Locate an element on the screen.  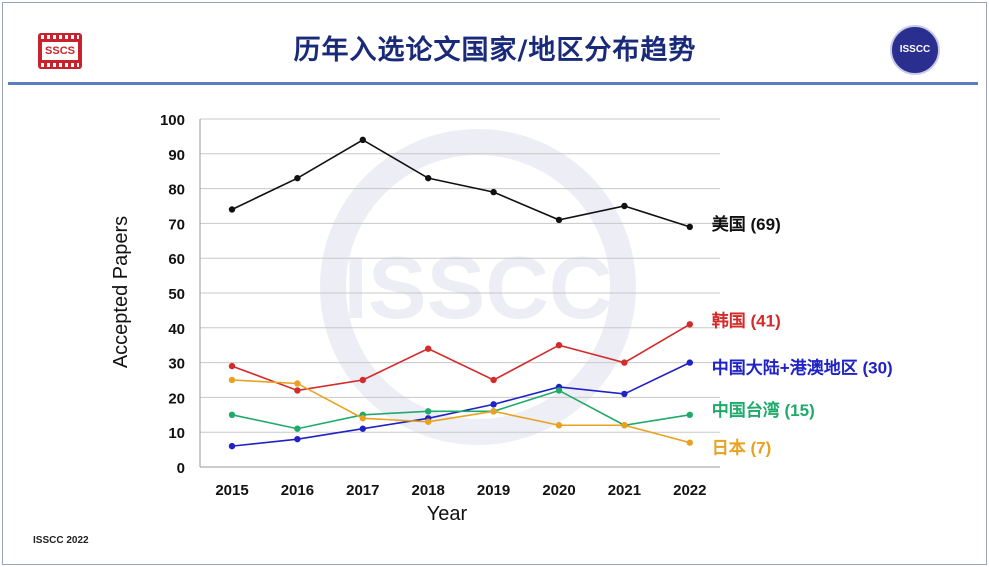
x-tick-label: 2020 is located at coordinates (558, 490).